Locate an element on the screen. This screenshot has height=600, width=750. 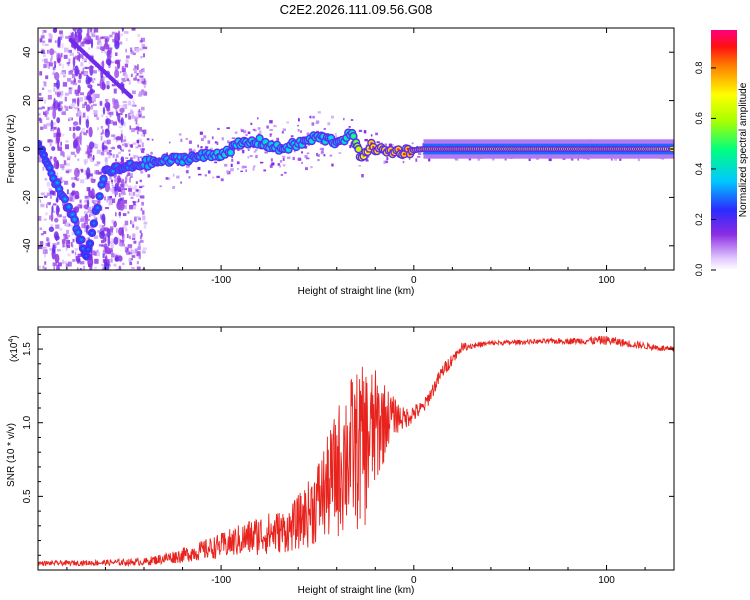
x-tick-label: -100 is located at coordinates (221, 280).